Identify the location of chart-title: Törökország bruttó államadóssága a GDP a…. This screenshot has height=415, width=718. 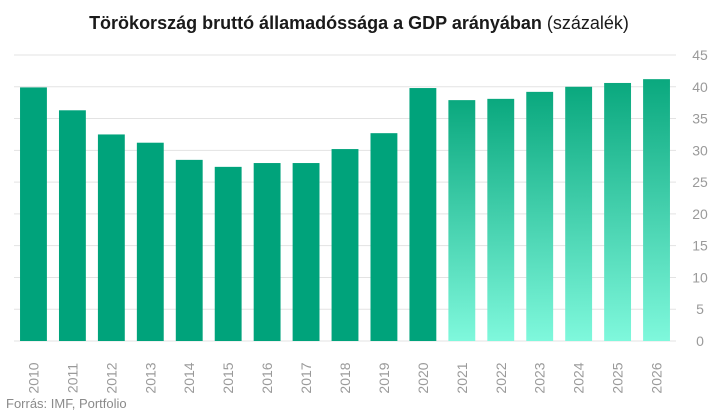
(359, 23).